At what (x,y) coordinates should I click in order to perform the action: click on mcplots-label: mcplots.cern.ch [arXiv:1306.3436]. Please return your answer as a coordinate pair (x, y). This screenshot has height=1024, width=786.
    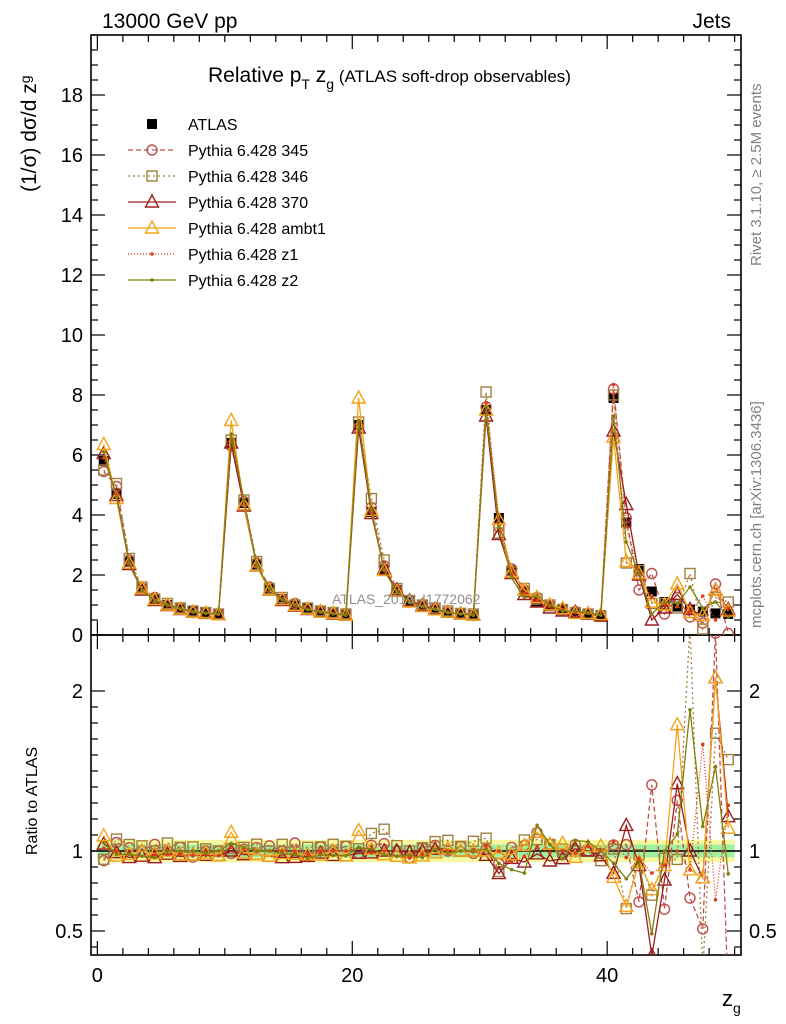
    Looking at the image, I should click on (756, 514).